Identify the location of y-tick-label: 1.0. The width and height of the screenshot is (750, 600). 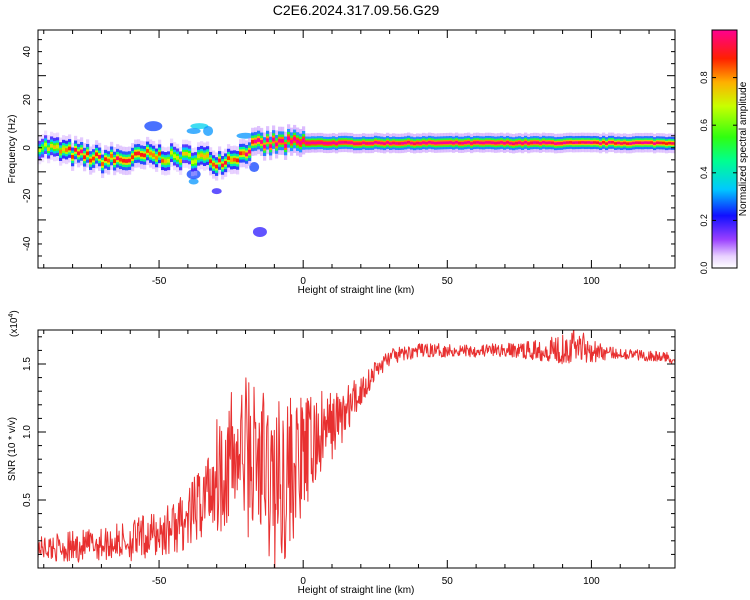
(27, 432).